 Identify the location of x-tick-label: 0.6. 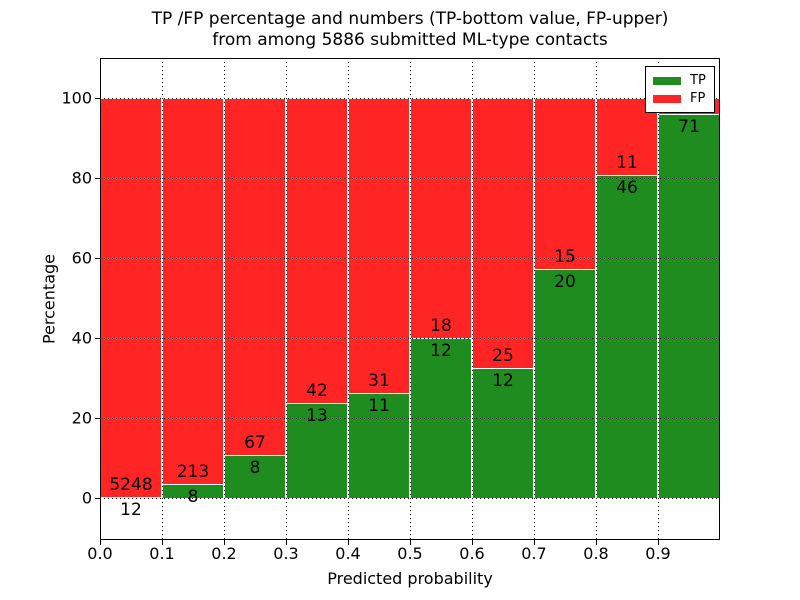
(472, 553).